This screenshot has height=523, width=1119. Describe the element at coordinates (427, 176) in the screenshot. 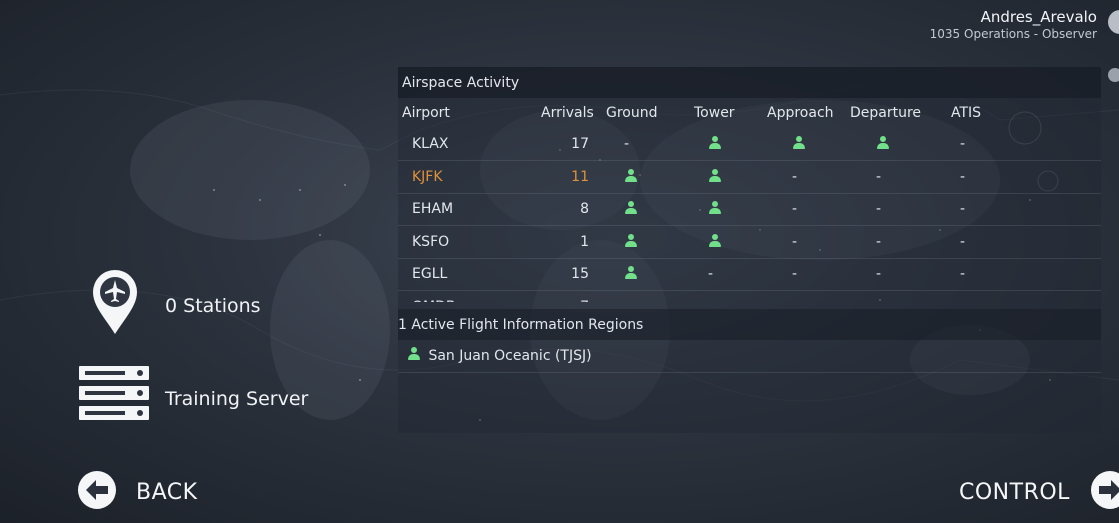

I see `airport-code: KJFK` at that location.